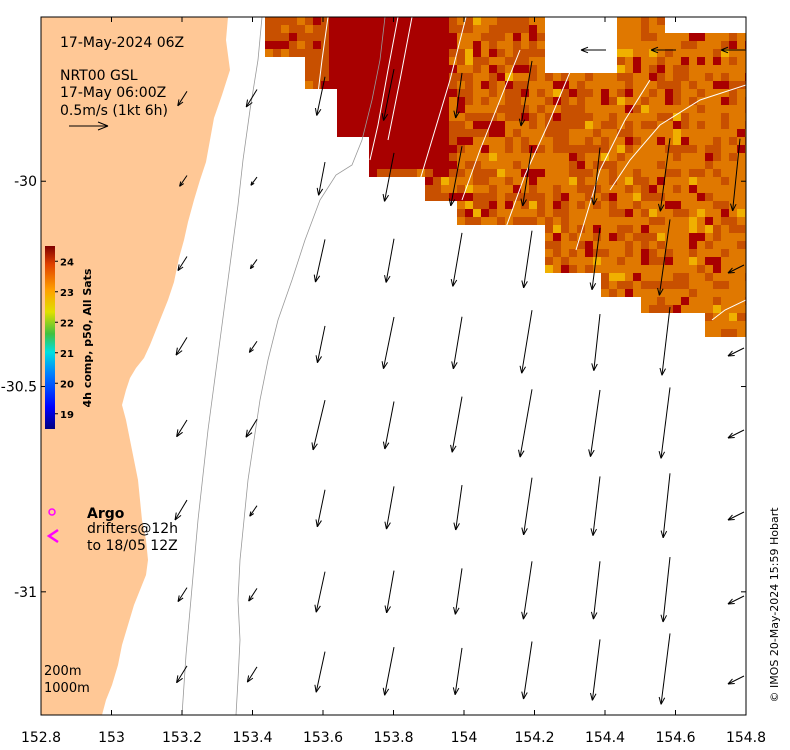  Describe the element at coordinates (62, 671) in the screenshot. I see `contour-label-200m: 200m` at that location.